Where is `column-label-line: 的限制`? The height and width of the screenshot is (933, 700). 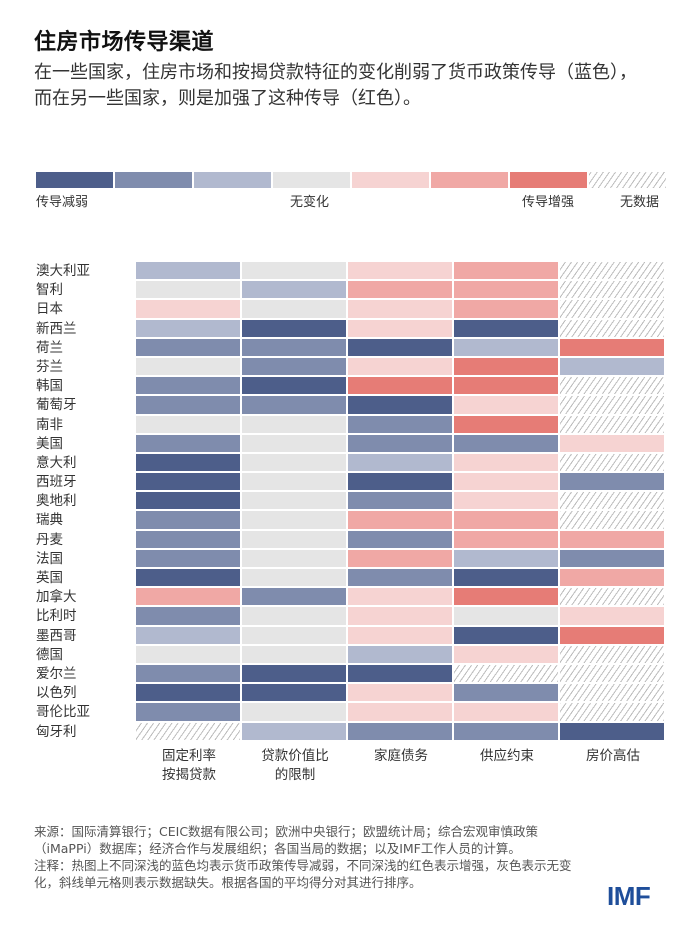
column-label-line: 的限制 is located at coordinates (295, 775).